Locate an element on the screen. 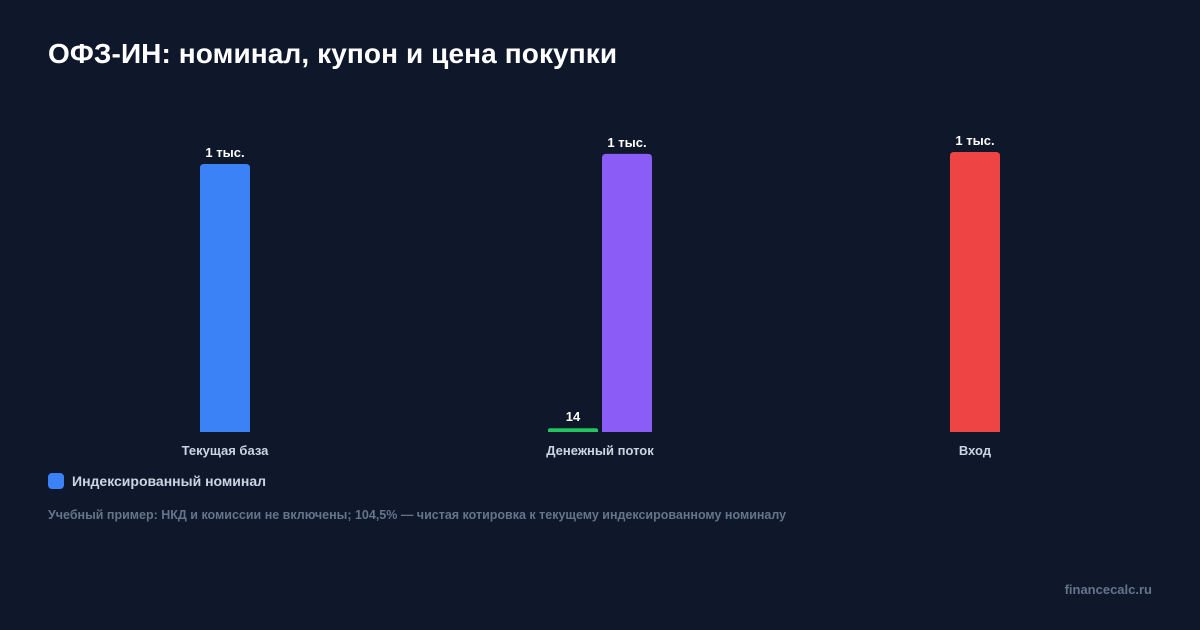  chart-title: ОФЗ-ИН: номинал, купон и цена покупки is located at coordinates (333, 53).